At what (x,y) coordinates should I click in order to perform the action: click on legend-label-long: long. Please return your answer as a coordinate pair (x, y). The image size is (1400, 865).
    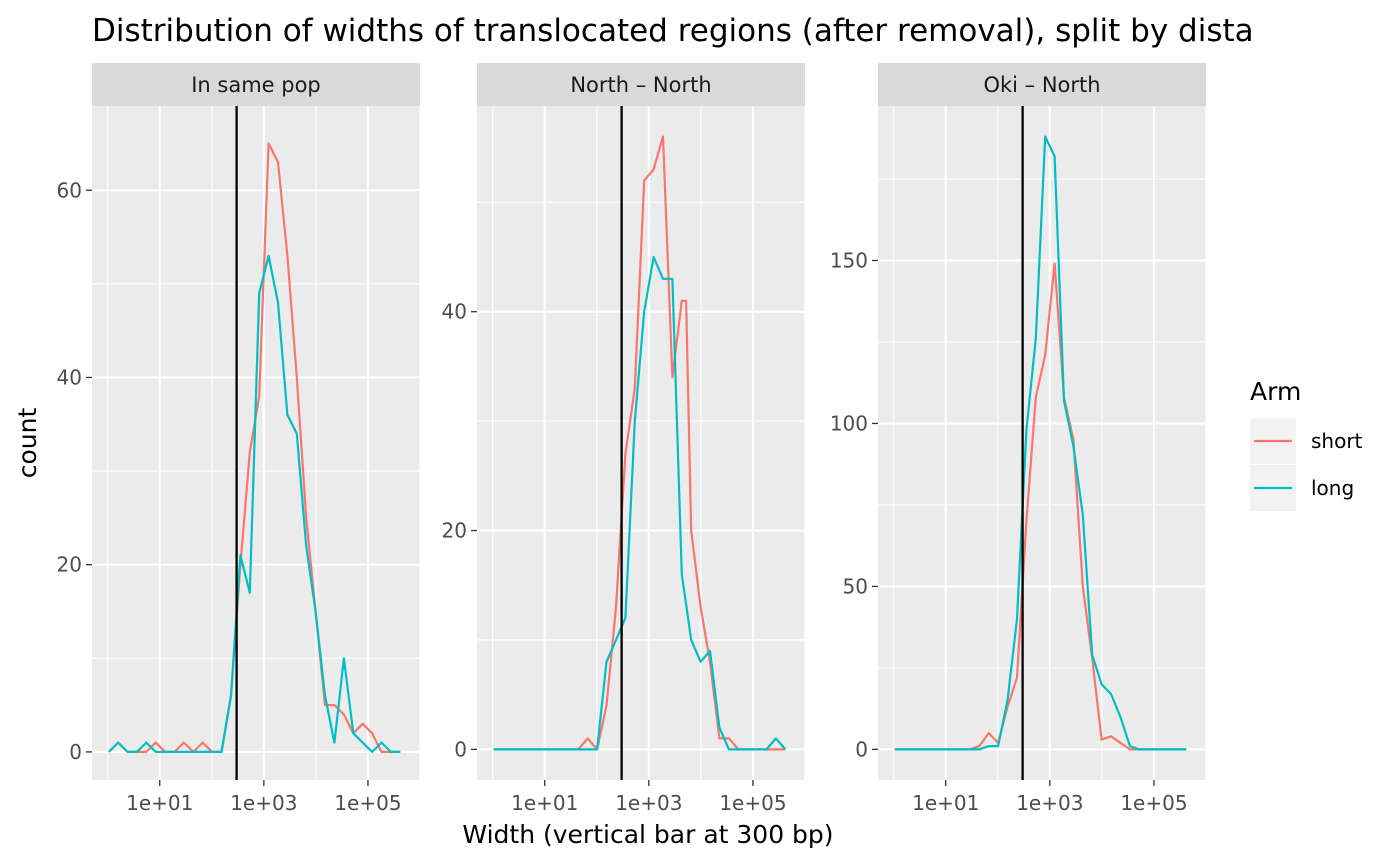
    Looking at the image, I should click on (1332, 488).